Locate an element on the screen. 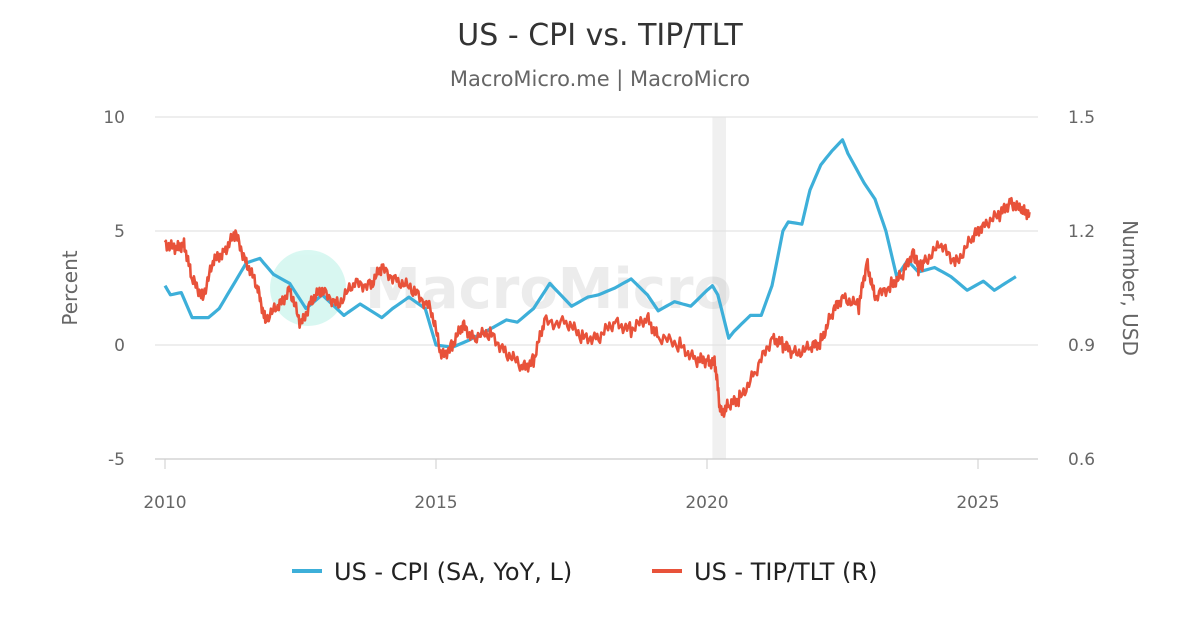 This screenshot has height=630, width=1200. x-tick-label: 2025 is located at coordinates (977, 503).